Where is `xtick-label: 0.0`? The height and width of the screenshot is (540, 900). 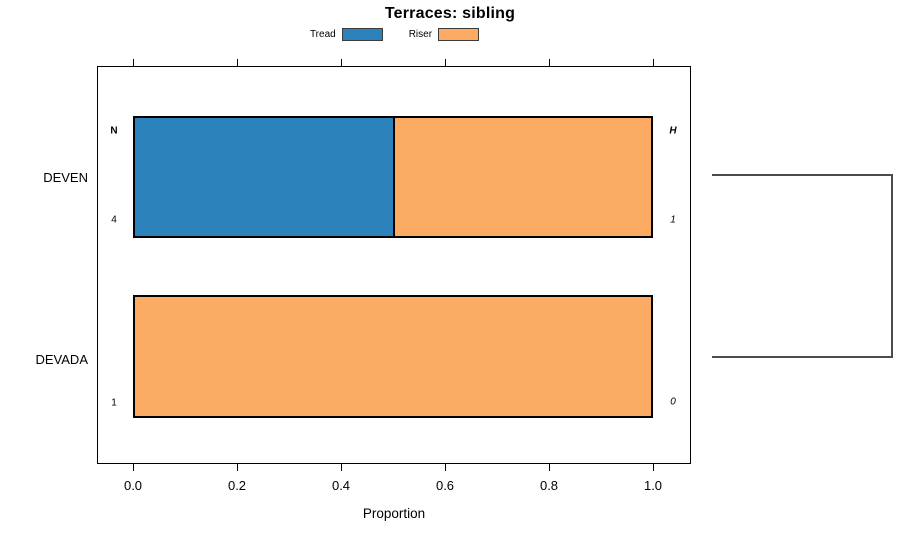 xtick-label: 0.0 is located at coordinates (133, 485).